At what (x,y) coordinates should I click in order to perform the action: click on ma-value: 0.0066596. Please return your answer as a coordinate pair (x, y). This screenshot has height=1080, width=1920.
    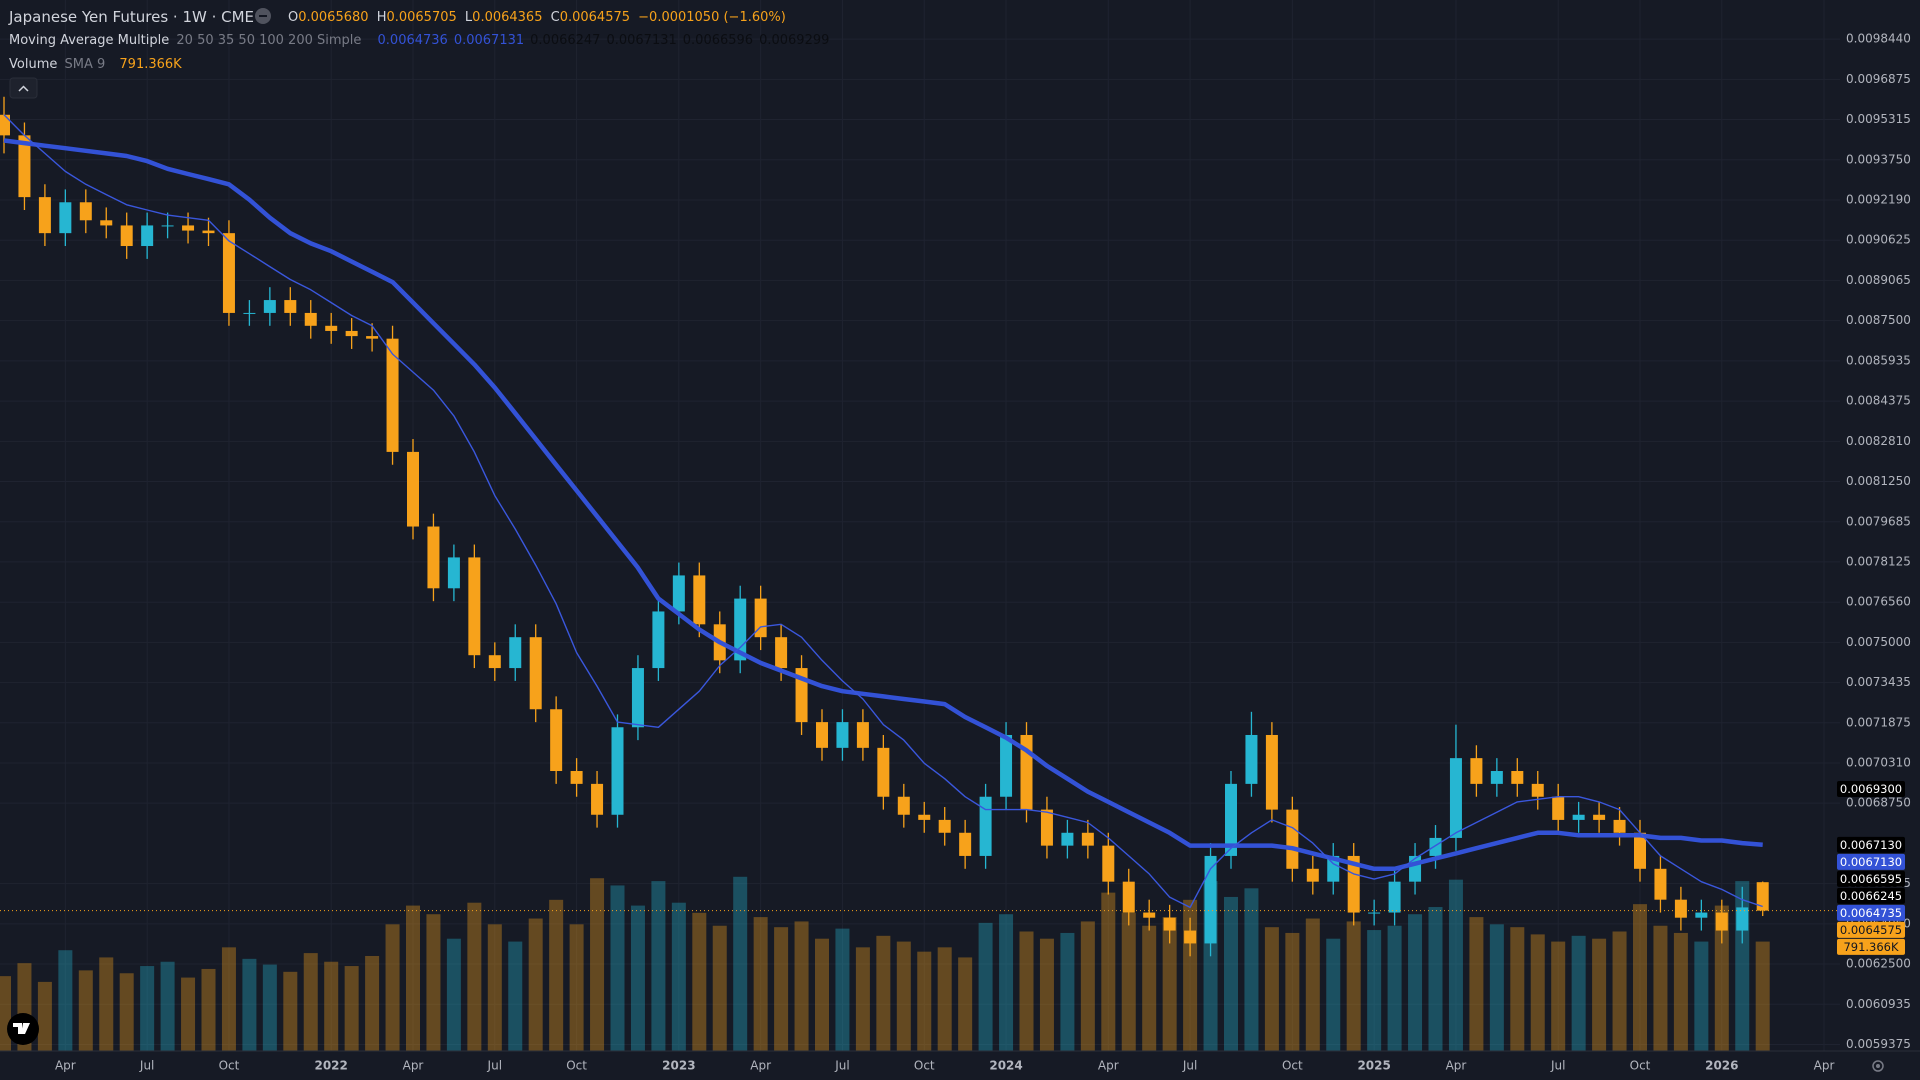
    Looking at the image, I should click on (718, 40).